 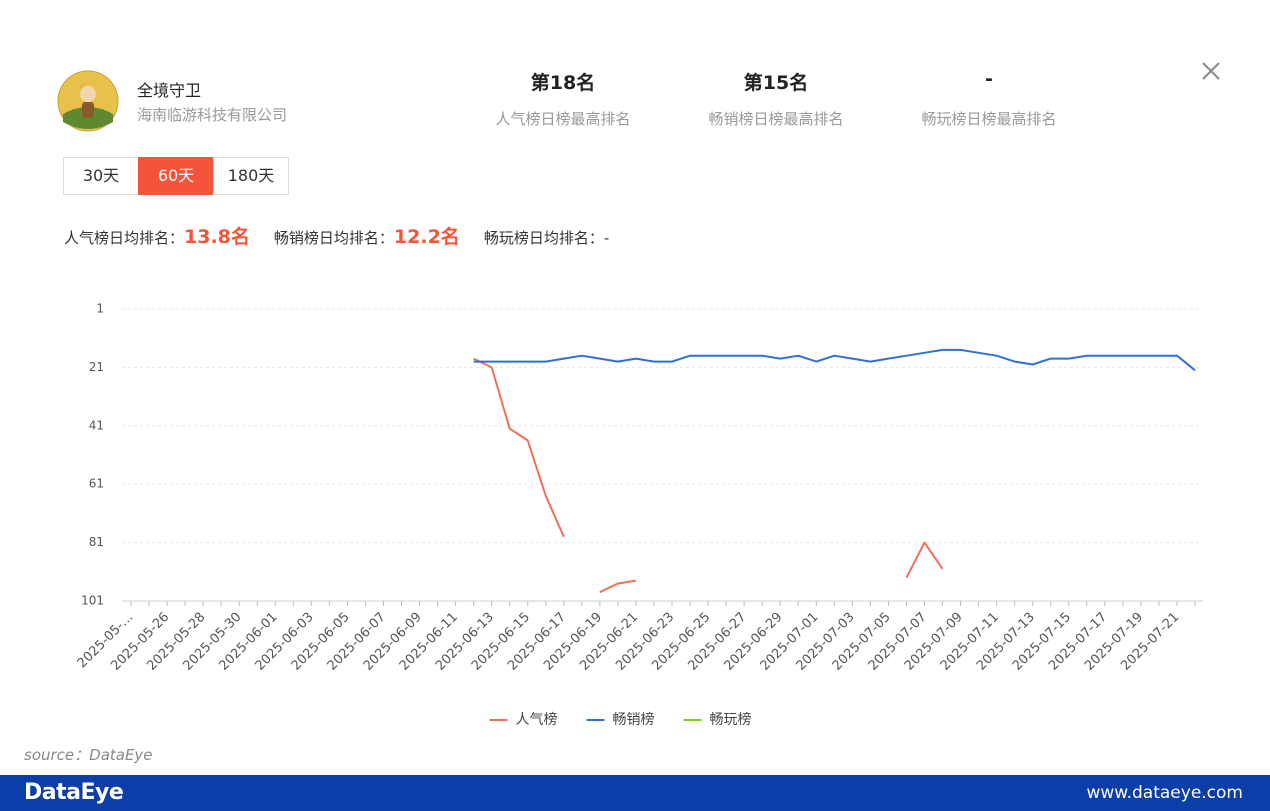 What do you see at coordinates (563, 83) in the screenshot?
I see `stat-value: 第18名` at bounding box center [563, 83].